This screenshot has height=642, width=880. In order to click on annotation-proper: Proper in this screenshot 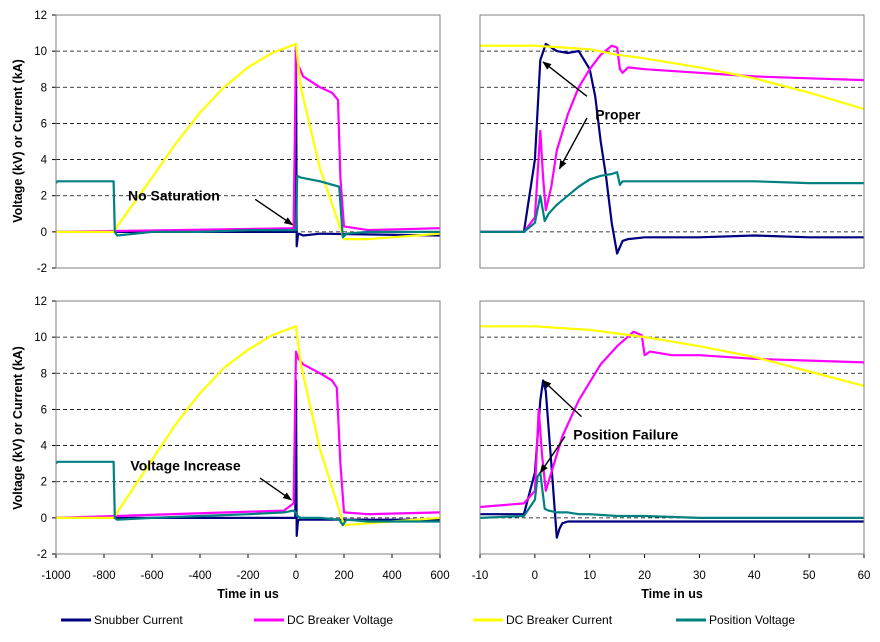, I will do `click(618, 114)`.